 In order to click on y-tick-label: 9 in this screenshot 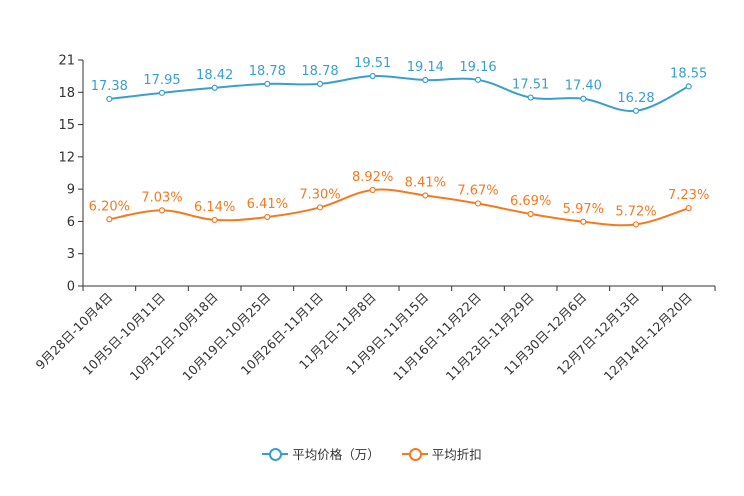, I will do `click(71, 190)`.